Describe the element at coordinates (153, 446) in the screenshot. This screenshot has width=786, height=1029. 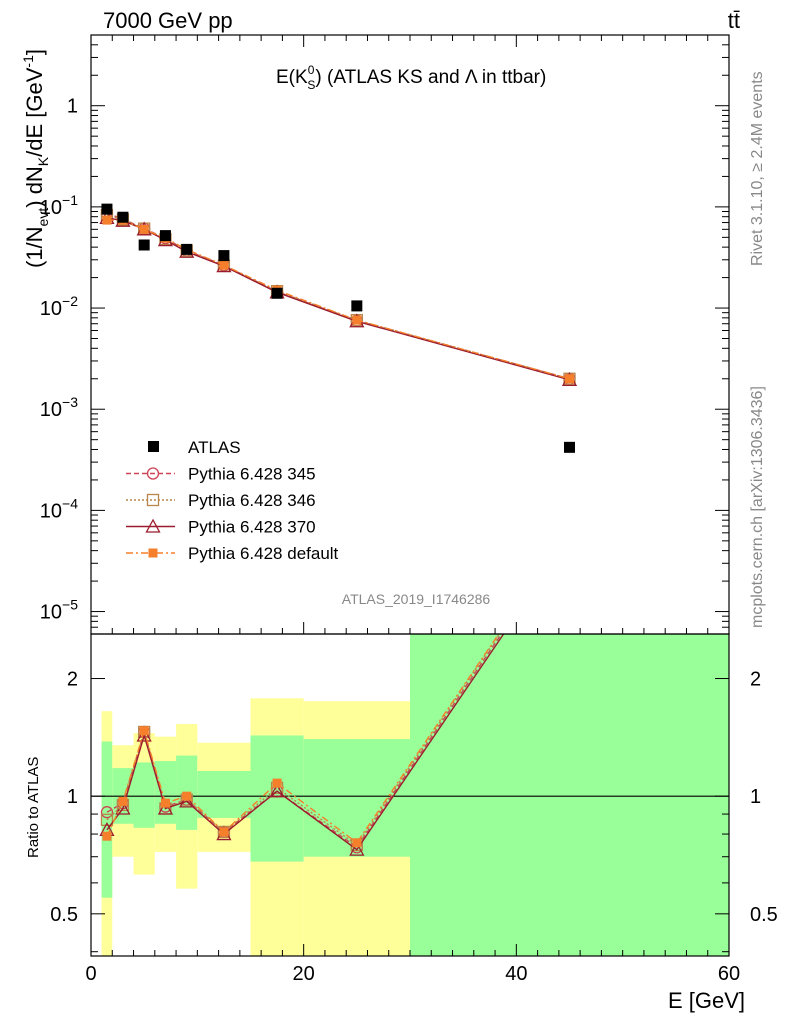
I see `legend-atlas-marker` at that location.